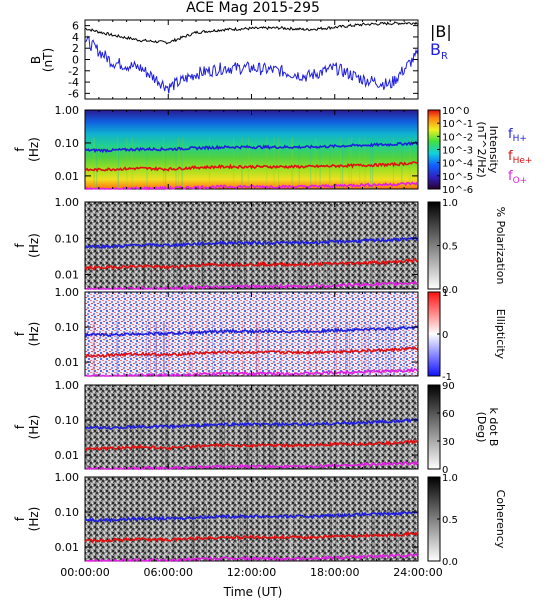 This screenshot has width=550, height=600. Describe the element at coordinates (75, 26) in the screenshot. I see `b-tick-label: 6` at that location.